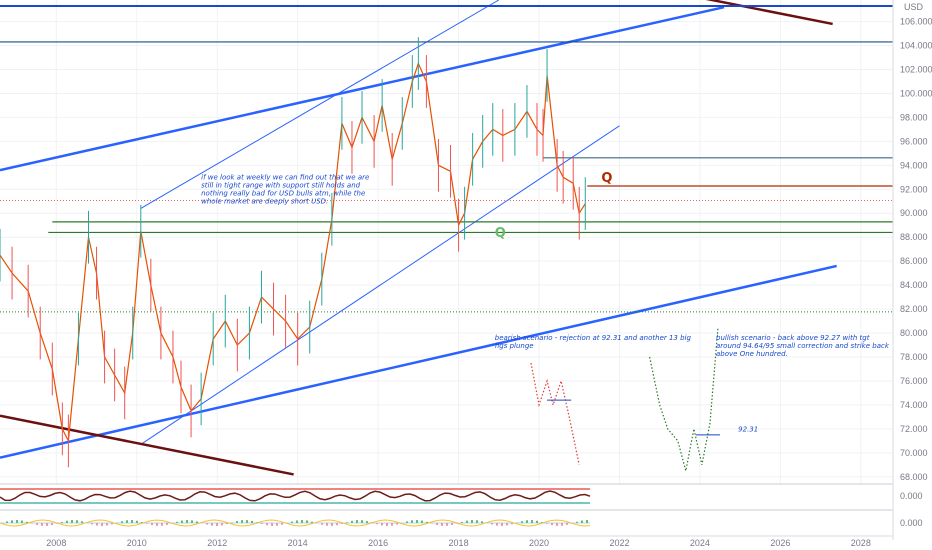 This screenshot has width=932, height=550. What do you see at coordinates (916, 93) in the screenshot?
I see `y-tick-label: 100.000` at bounding box center [916, 93].